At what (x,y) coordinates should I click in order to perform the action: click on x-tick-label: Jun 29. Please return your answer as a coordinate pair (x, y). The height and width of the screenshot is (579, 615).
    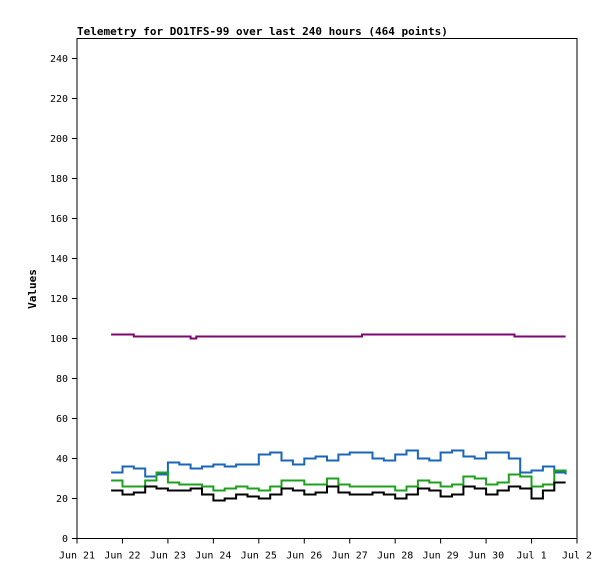
    Looking at the image, I should click on (441, 556).